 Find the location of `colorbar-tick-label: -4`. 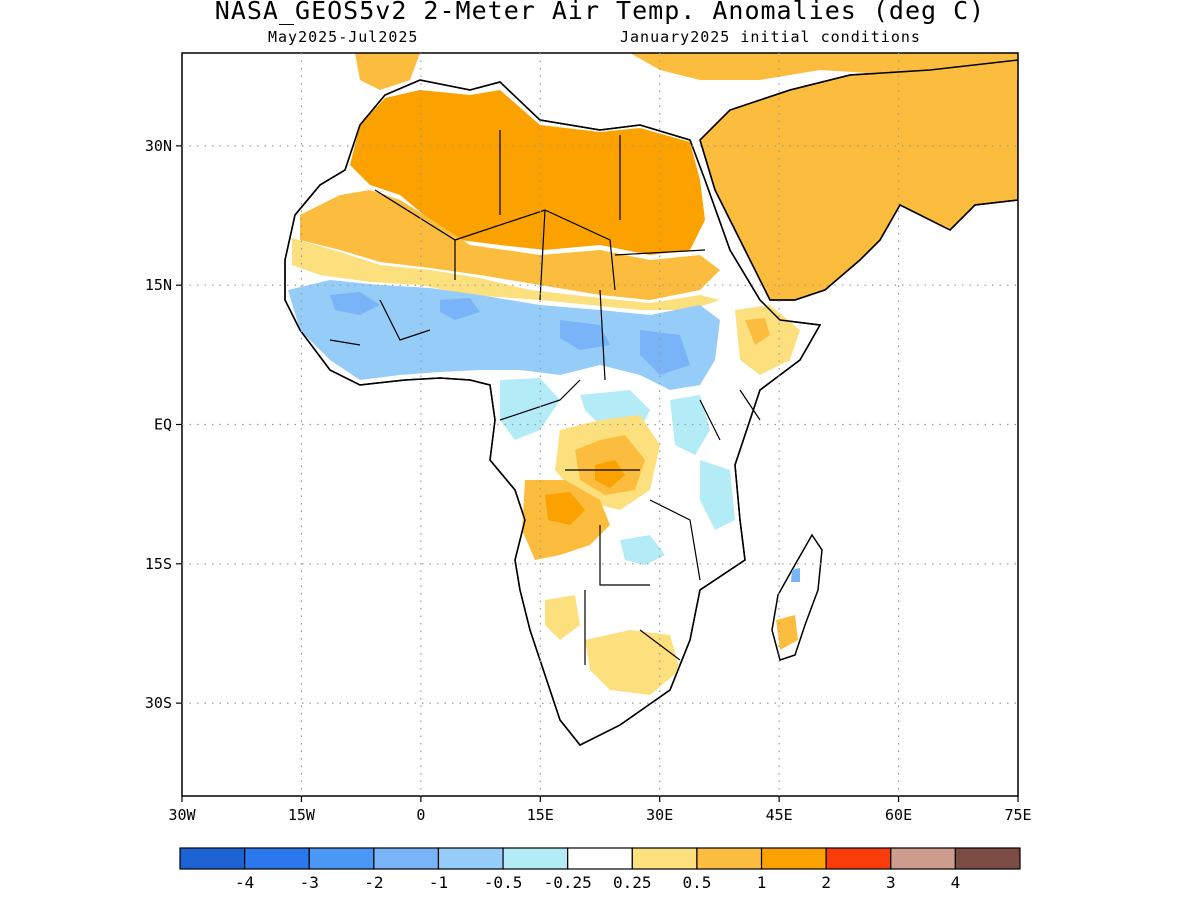

colorbar-tick-label: -4 is located at coordinates (244, 882).